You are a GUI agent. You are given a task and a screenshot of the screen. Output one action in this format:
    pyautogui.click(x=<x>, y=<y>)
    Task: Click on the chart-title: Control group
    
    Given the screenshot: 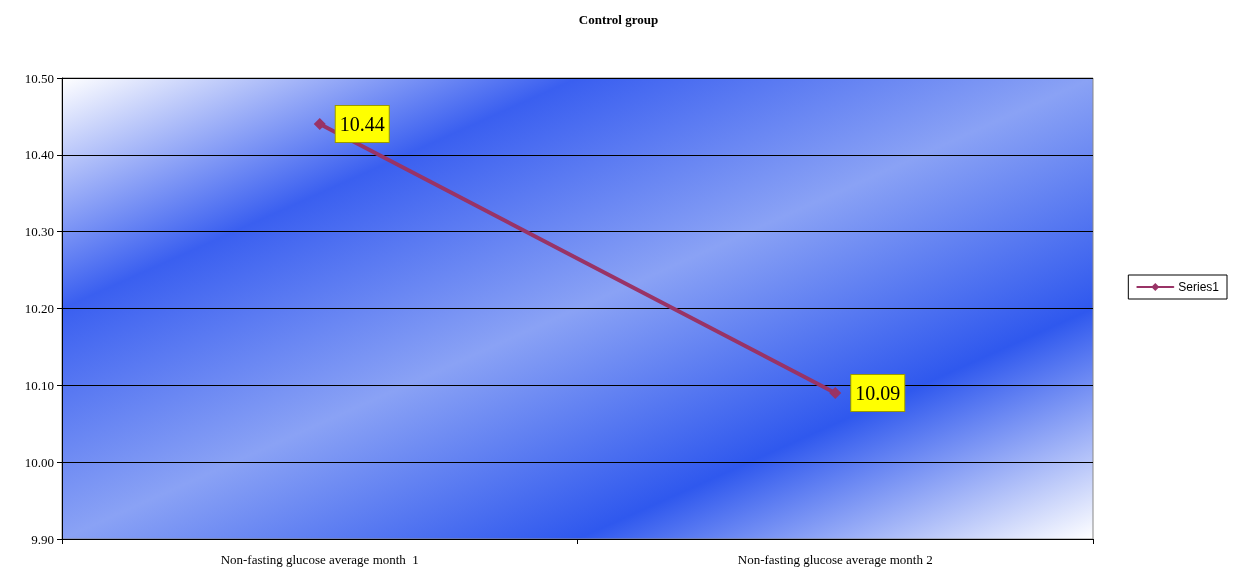 What is the action you would take?
    pyautogui.click(x=618, y=19)
    